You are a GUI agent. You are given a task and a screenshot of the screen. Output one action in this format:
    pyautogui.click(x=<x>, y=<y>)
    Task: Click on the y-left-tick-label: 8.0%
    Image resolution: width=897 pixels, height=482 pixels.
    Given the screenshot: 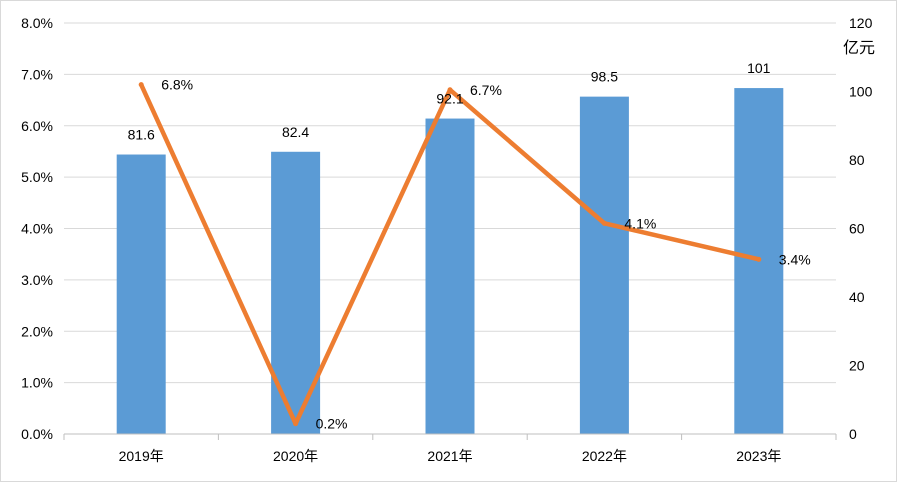 What is the action you would take?
    pyautogui.click(x=37, y=23)
    